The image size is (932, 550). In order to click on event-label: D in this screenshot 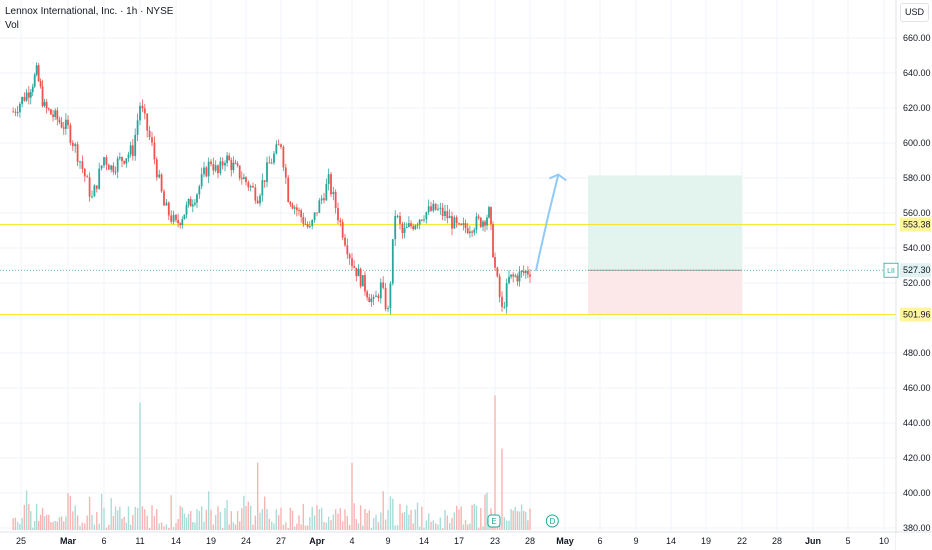, I will do `click(552, 521)`.